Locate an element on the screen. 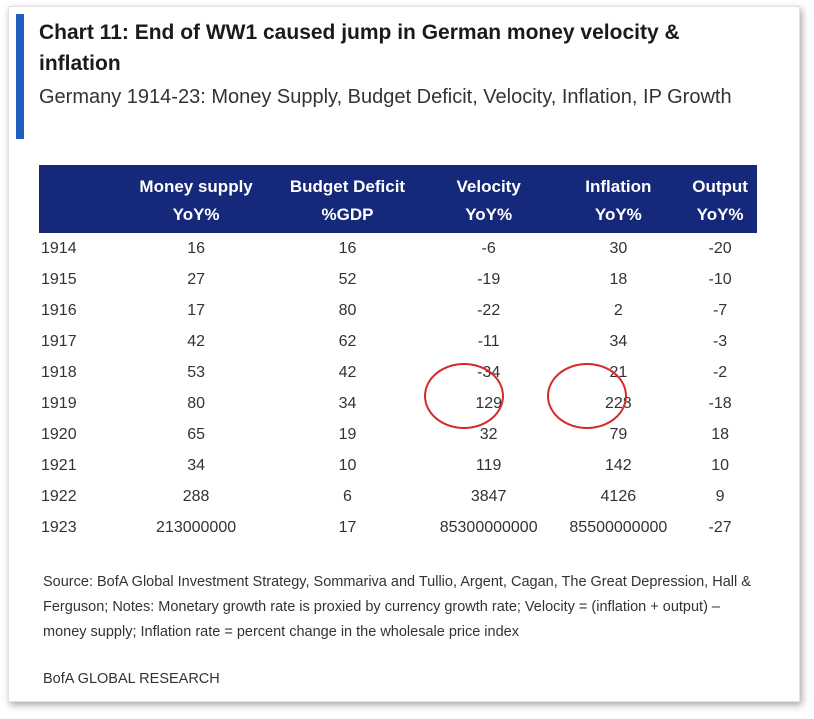 The image size is (814, 719). cell-output: -3 is located at coordinates (720, 341).